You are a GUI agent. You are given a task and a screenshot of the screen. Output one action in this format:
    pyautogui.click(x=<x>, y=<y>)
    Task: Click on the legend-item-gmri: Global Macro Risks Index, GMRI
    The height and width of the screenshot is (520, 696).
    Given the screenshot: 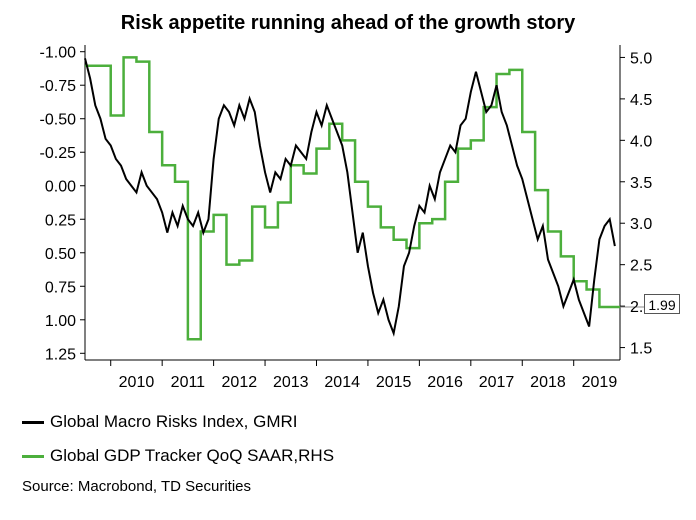 What is the action you would take?
    pyautogui.click(x=160, y=422)
    